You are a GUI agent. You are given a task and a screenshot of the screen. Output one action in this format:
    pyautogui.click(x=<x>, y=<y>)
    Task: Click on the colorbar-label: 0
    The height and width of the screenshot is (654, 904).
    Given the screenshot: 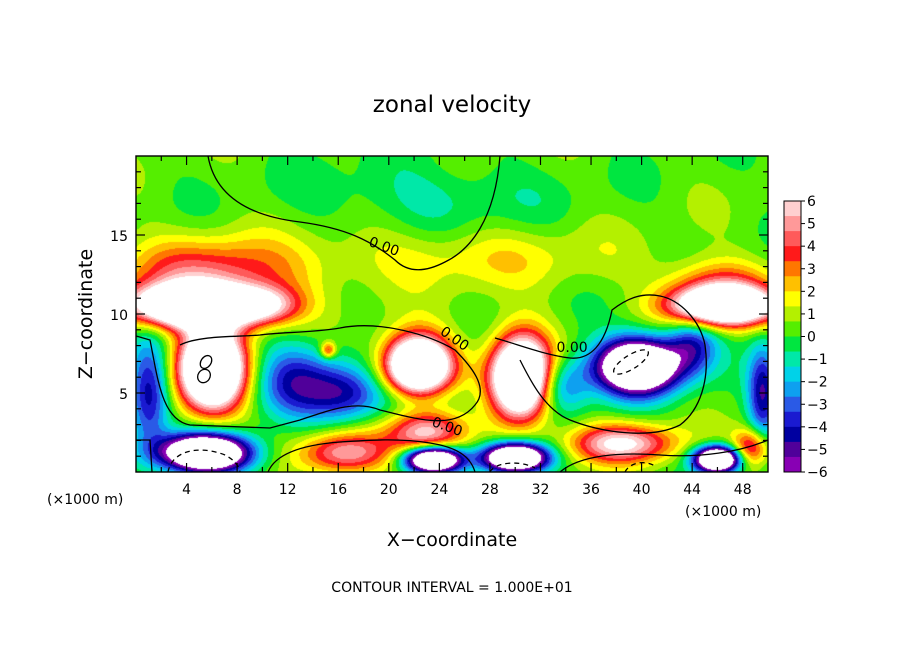 What is the action you would take?
    pyautogui.click(x=811, y=338)
    